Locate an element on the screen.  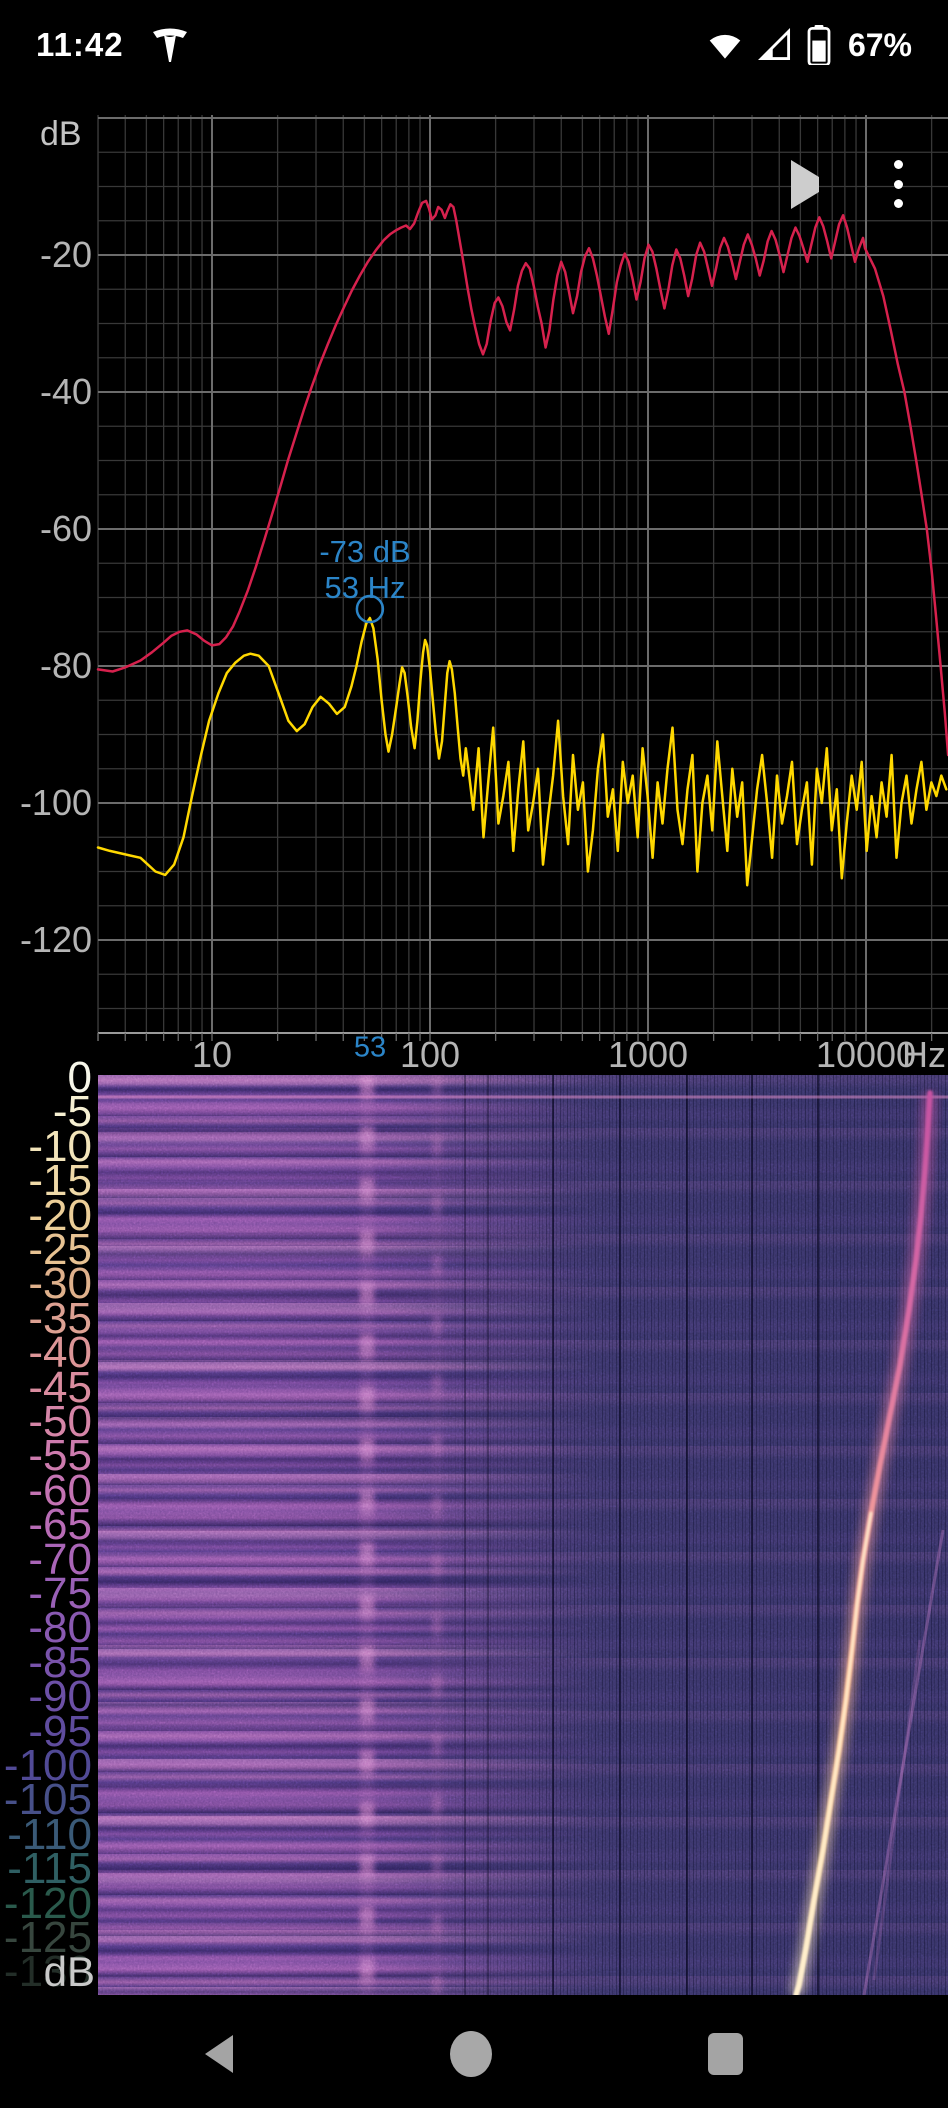
sweep-harmonic-traces is located at coordinates (903, 1762).